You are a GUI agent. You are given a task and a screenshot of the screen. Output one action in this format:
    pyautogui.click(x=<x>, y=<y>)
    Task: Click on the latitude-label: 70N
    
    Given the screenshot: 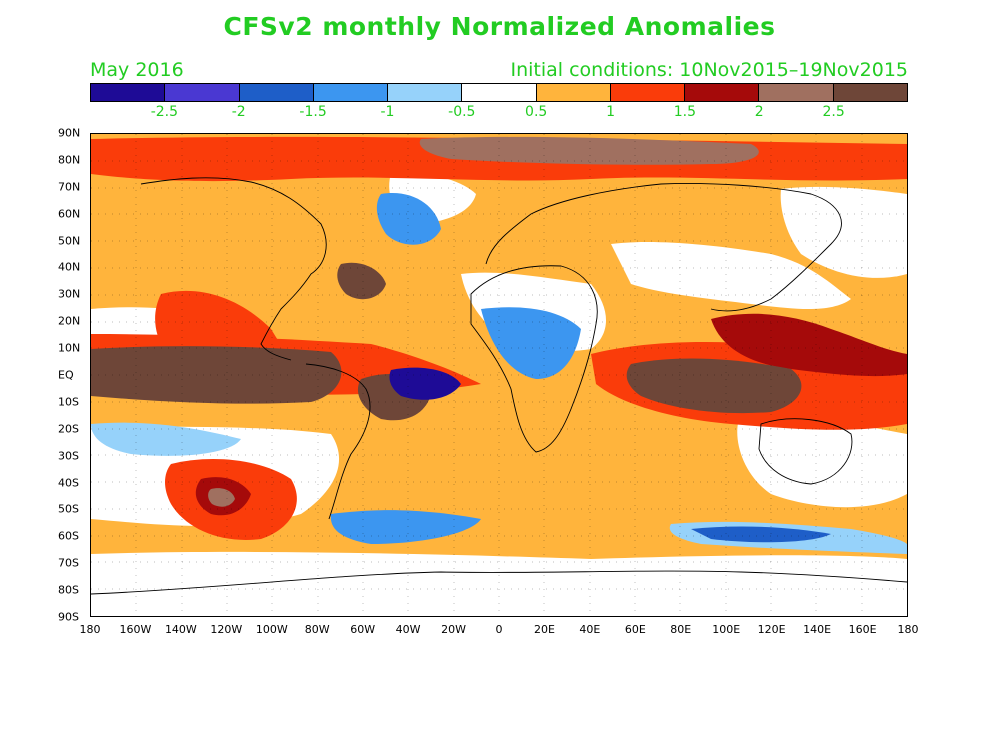 What is the action you would take?
    pyautogui.click(x=69, y=187)
    